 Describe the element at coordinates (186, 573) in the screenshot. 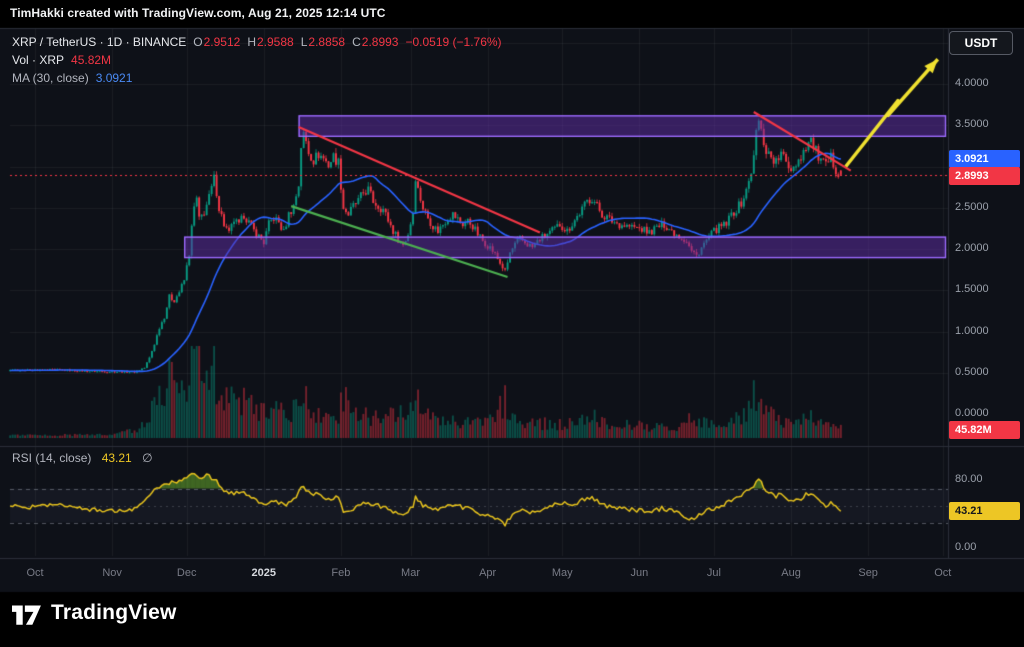

I see `time-label: Dec` at that location.